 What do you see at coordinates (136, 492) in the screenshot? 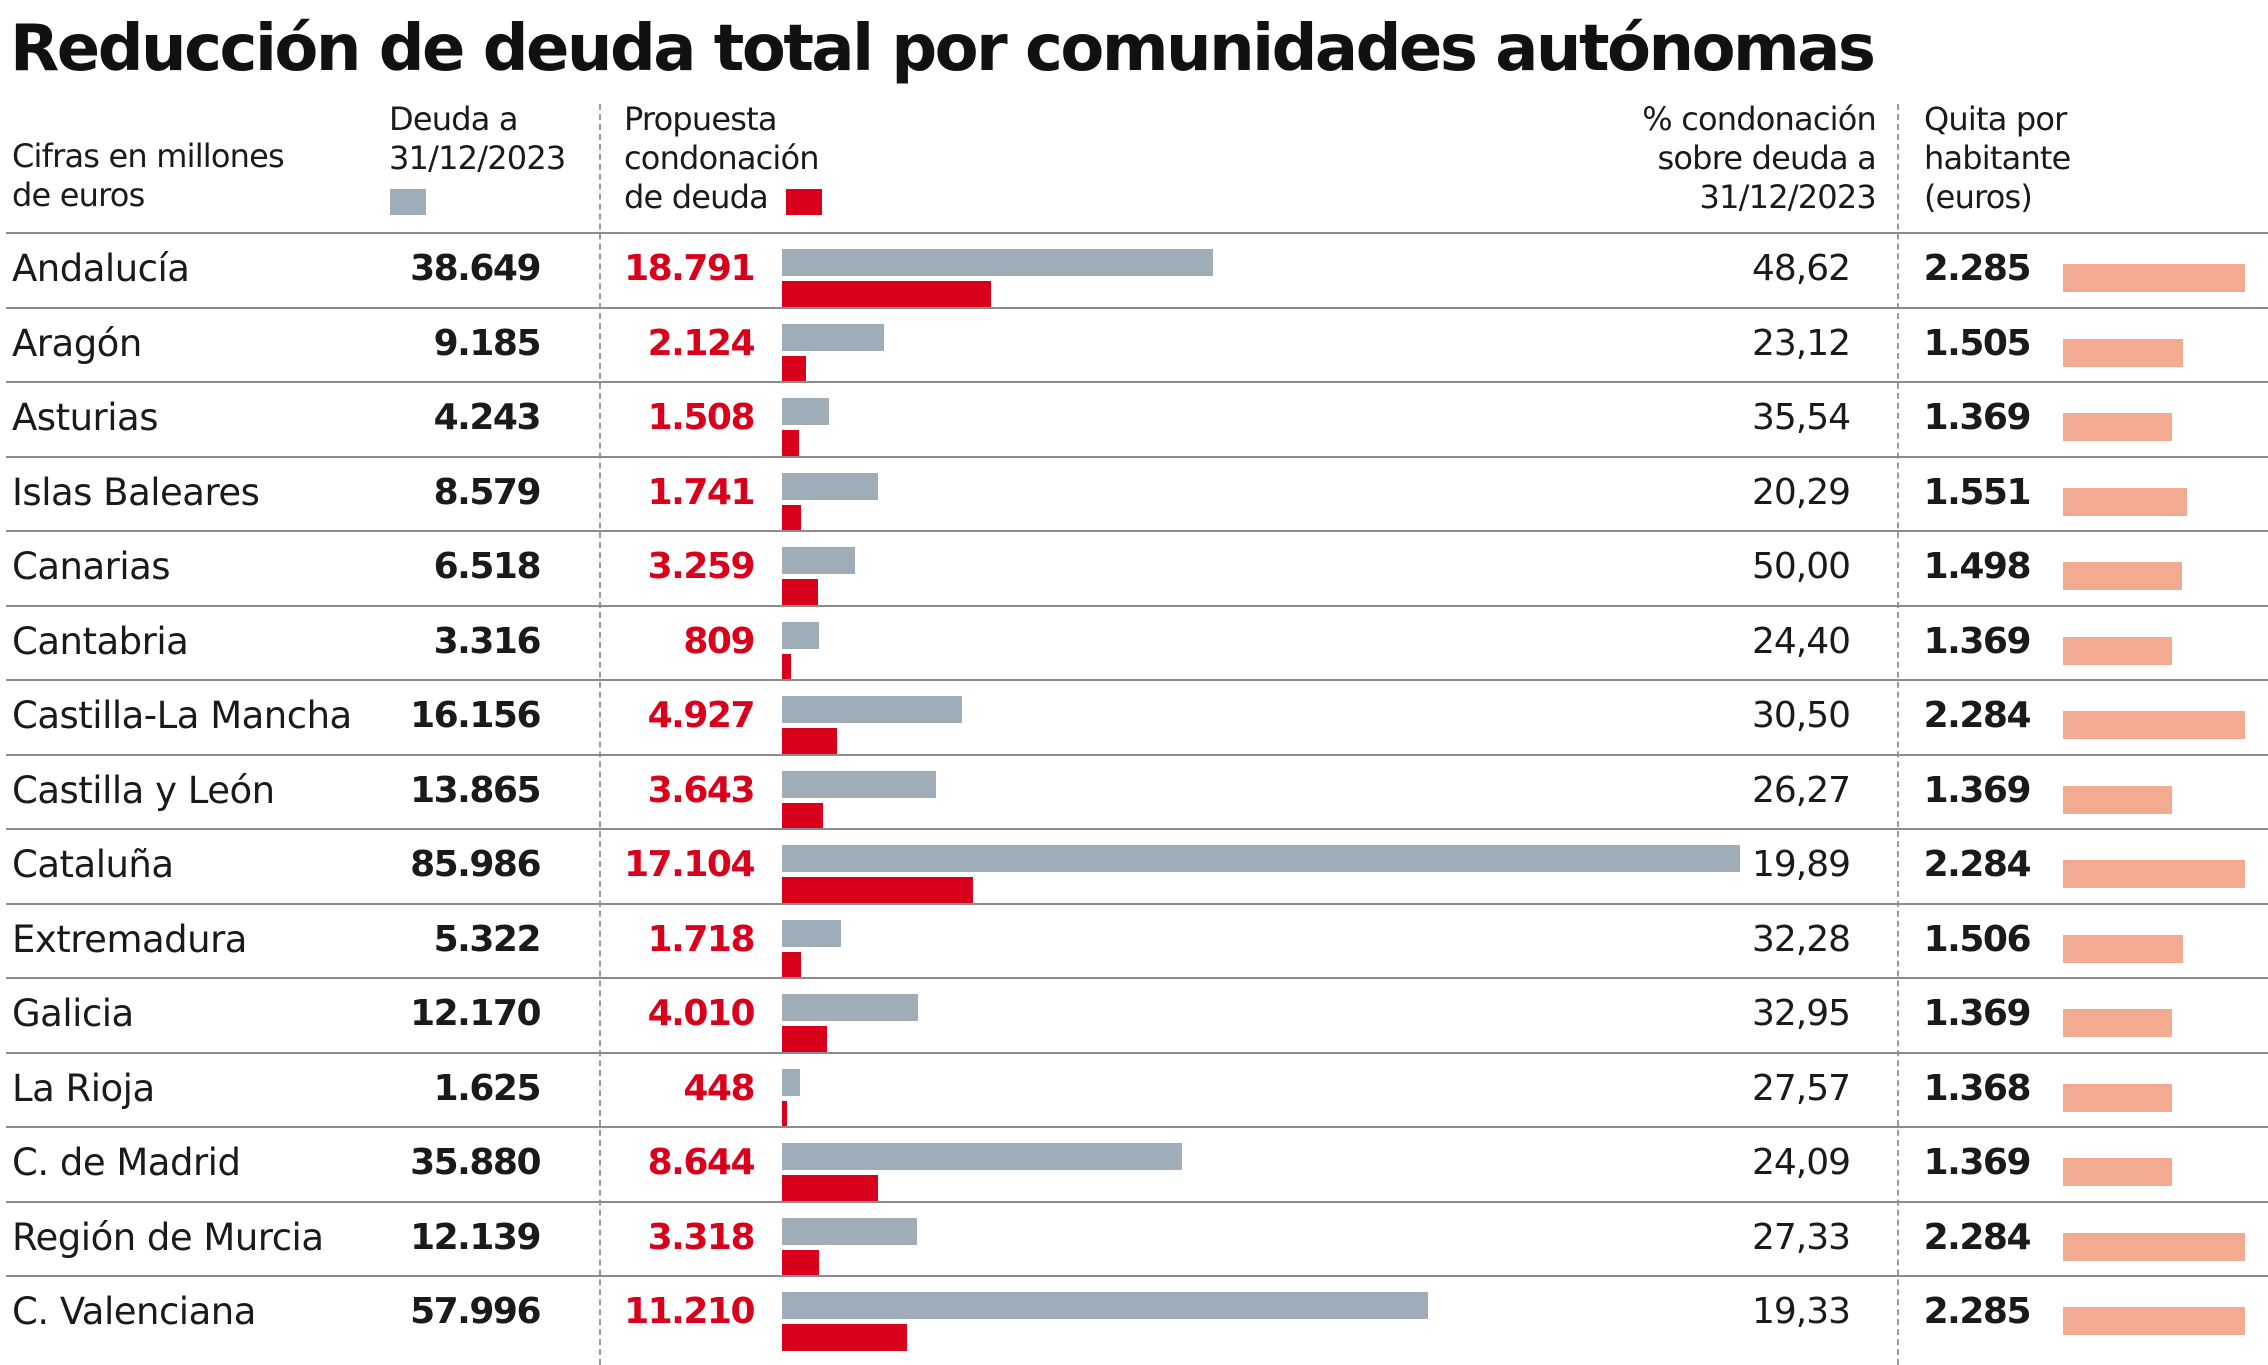
I see `region-label: Islas Baleares` at bounding box center [136, 492].